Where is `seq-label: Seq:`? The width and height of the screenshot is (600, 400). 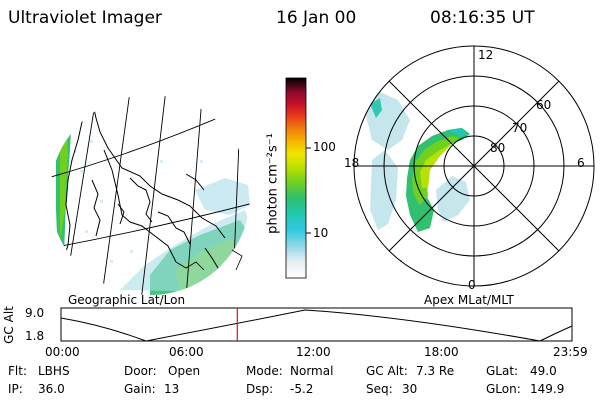 seq-label: Seq: is located at coordinates (379, 389).